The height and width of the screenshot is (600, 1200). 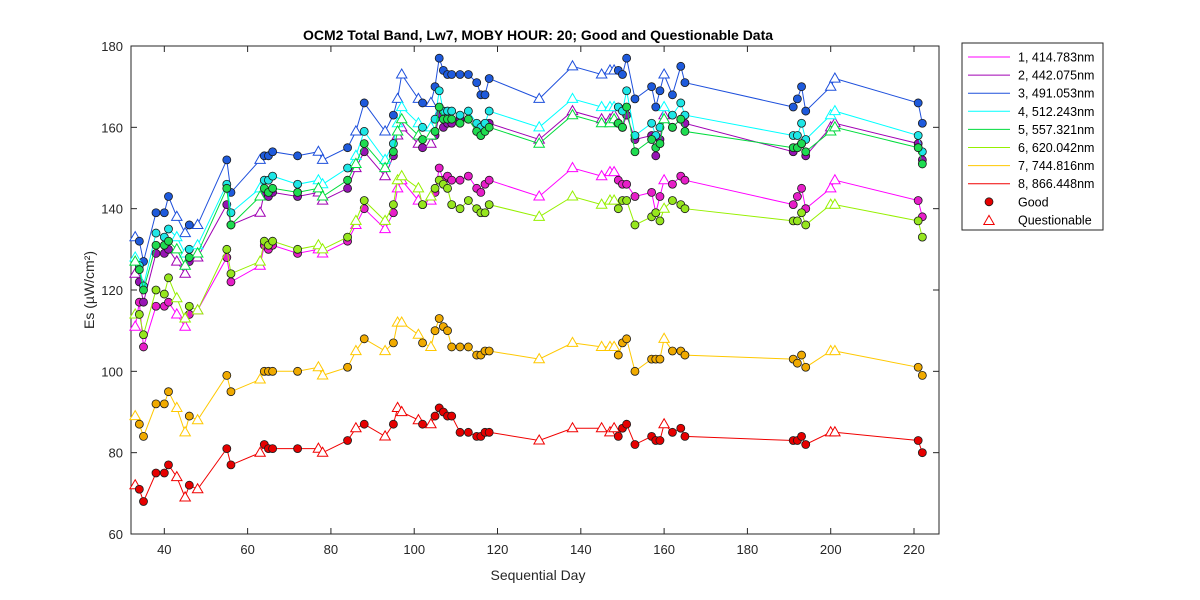 I want to click on legend-label: 7, 744.816nm, so click(x=1056, y=166).